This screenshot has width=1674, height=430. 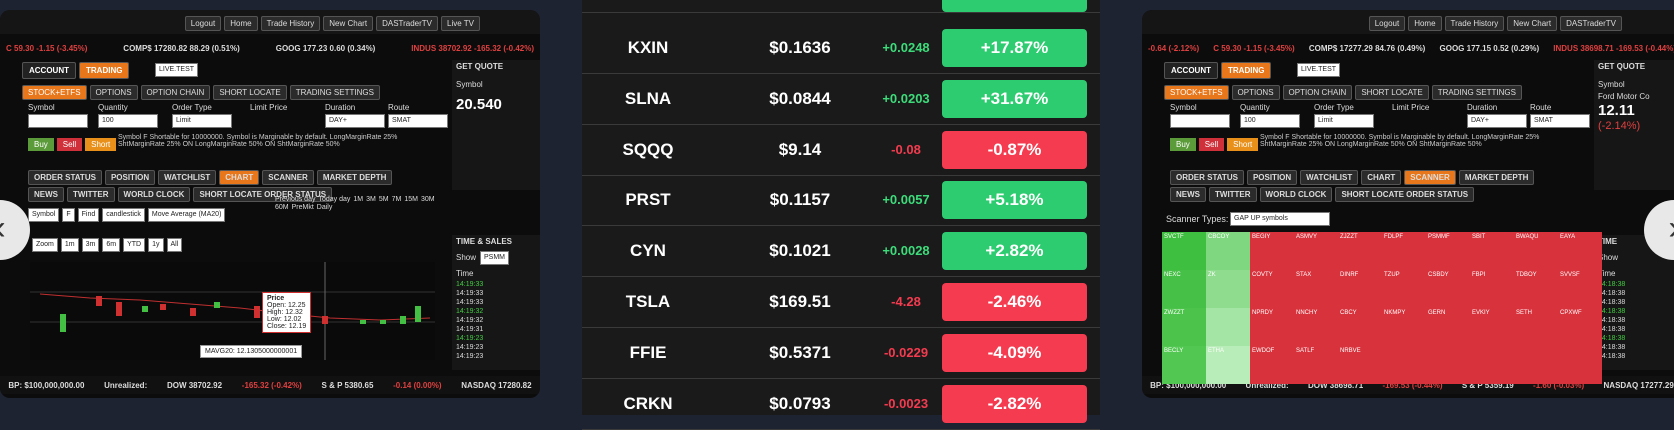 I want to click on menu-item: New Chart, so click(x=1532, y=23).